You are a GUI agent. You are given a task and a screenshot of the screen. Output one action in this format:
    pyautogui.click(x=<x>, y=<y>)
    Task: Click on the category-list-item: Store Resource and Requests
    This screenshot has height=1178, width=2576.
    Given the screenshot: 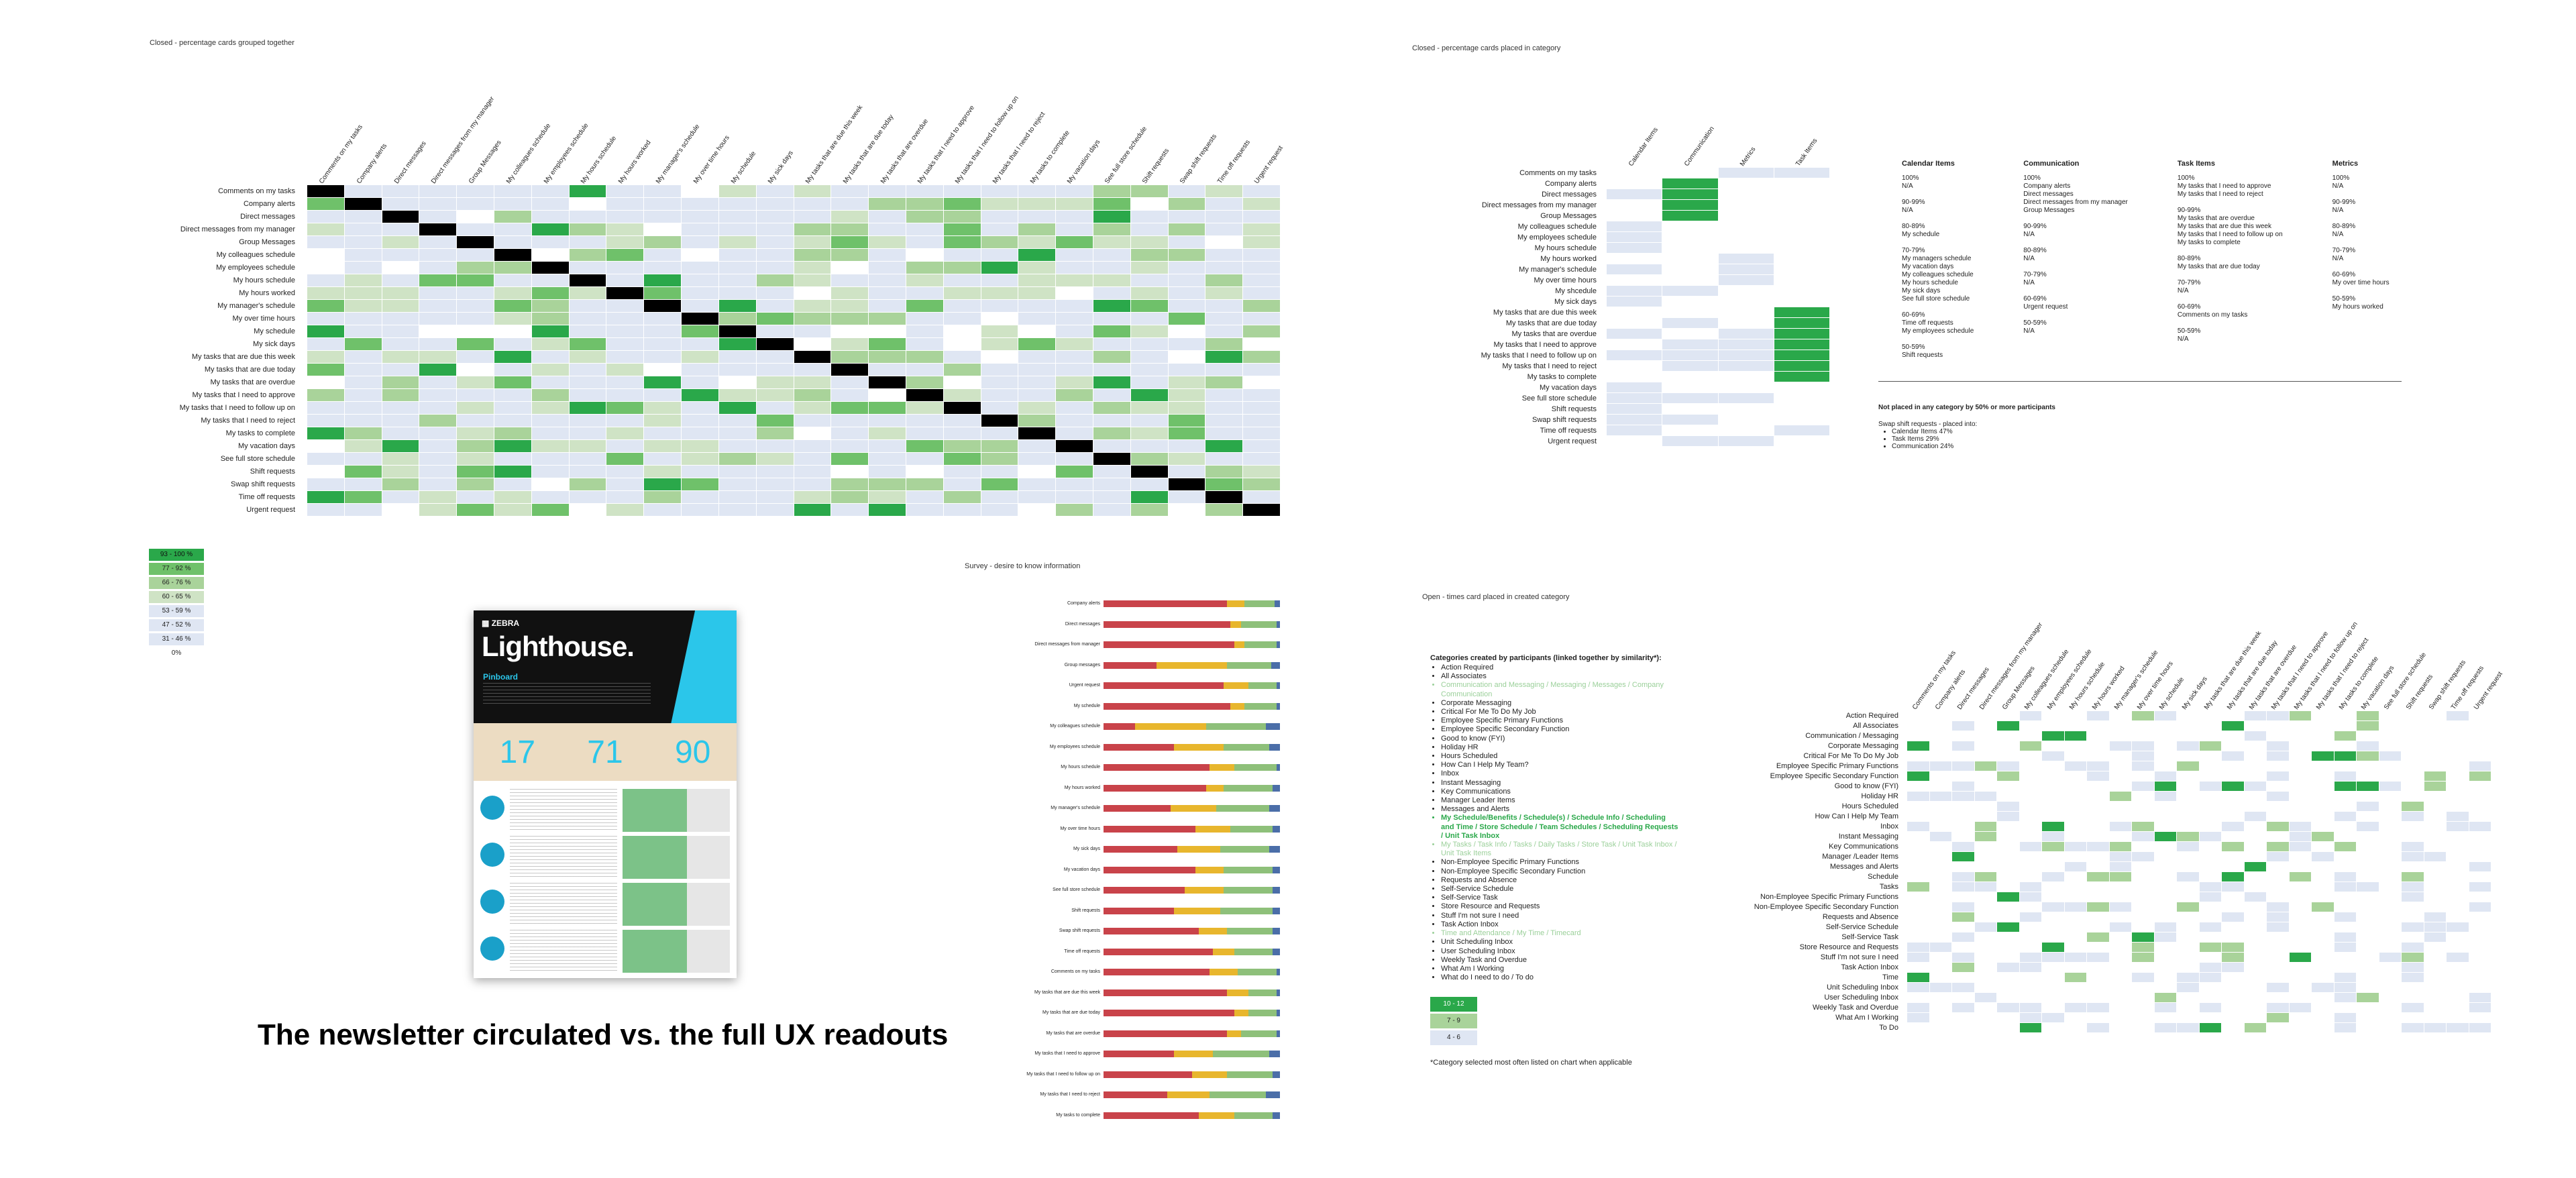 What is the action you would take?
    pyautogui.click(x=1559, y=907)
    